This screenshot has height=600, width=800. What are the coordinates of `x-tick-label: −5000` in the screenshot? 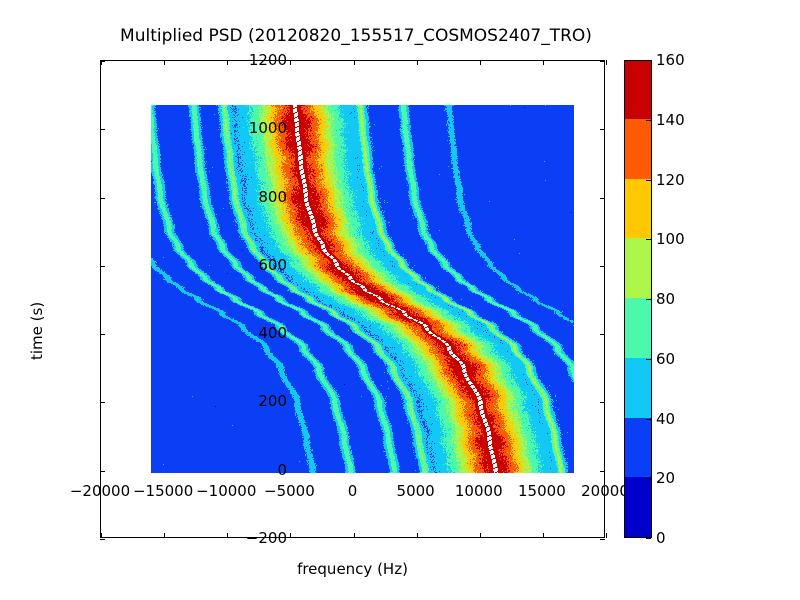 It's located at (289, 491).